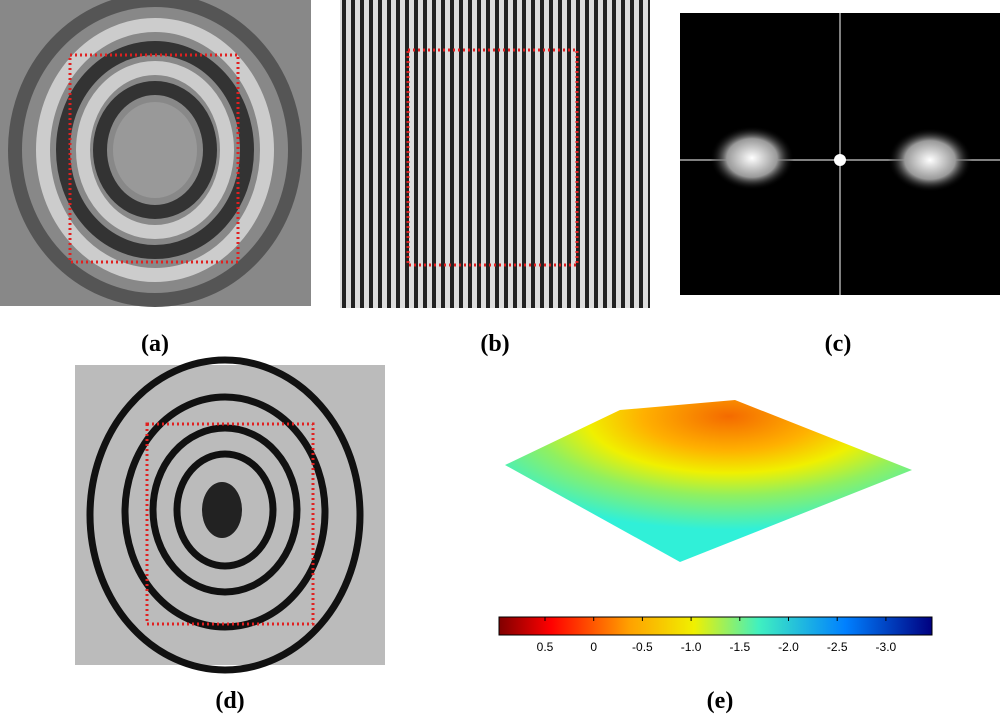 This screenshot has height=716, width=1000. What do you see at coordinates (155, 344) in the screenshot?
I see `panel-label: (a)` at bounding box center [155, 344].